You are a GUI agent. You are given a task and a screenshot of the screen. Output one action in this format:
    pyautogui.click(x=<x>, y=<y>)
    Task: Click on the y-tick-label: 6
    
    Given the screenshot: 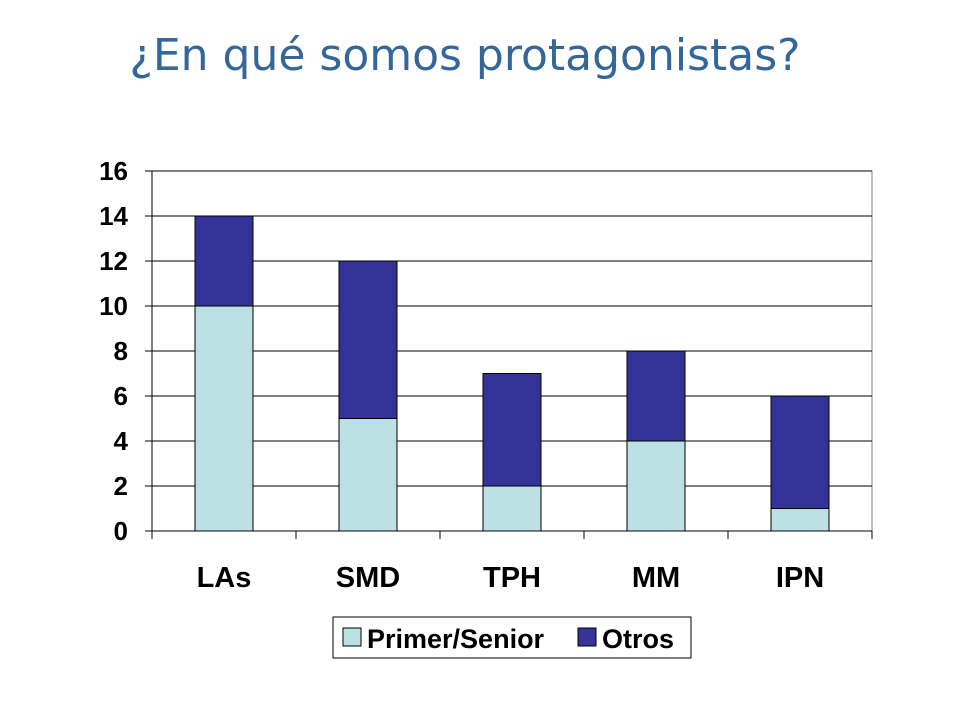 What is the action you would take?
    pyautogui.click(x=121, y=396)
    